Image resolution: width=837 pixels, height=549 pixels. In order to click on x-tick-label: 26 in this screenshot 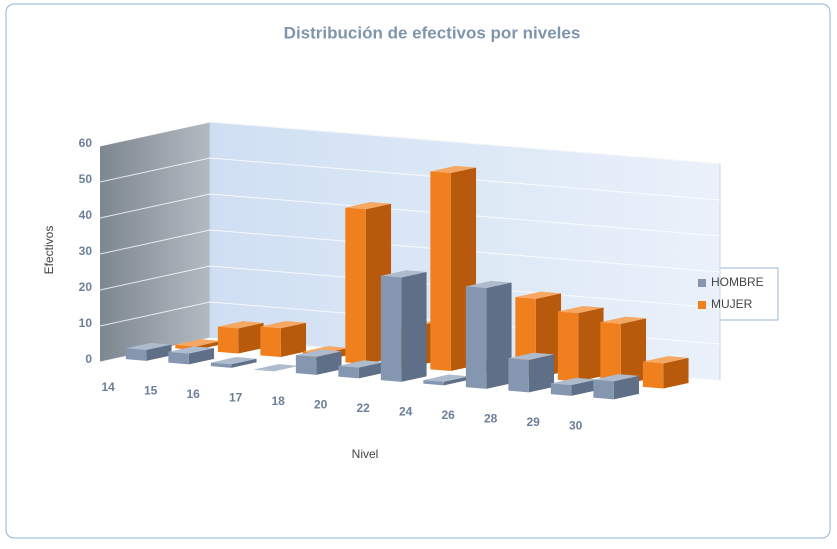, I will do `click(448, 415)`.